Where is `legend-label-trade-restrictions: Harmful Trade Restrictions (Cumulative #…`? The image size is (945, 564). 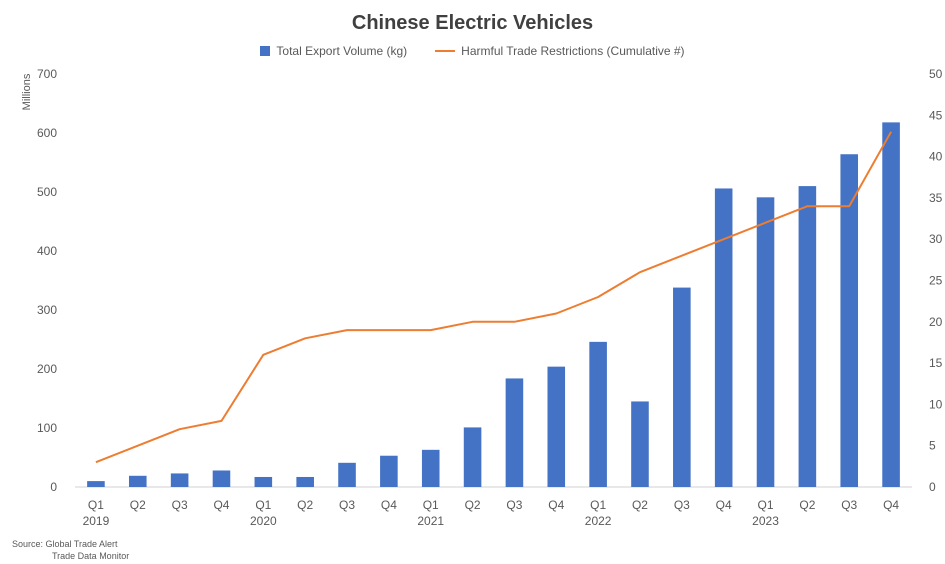
legend-label-trade-restrictions: Harmful Trade Restrictions (Cumulative #… is located at coordinates (573, 51).